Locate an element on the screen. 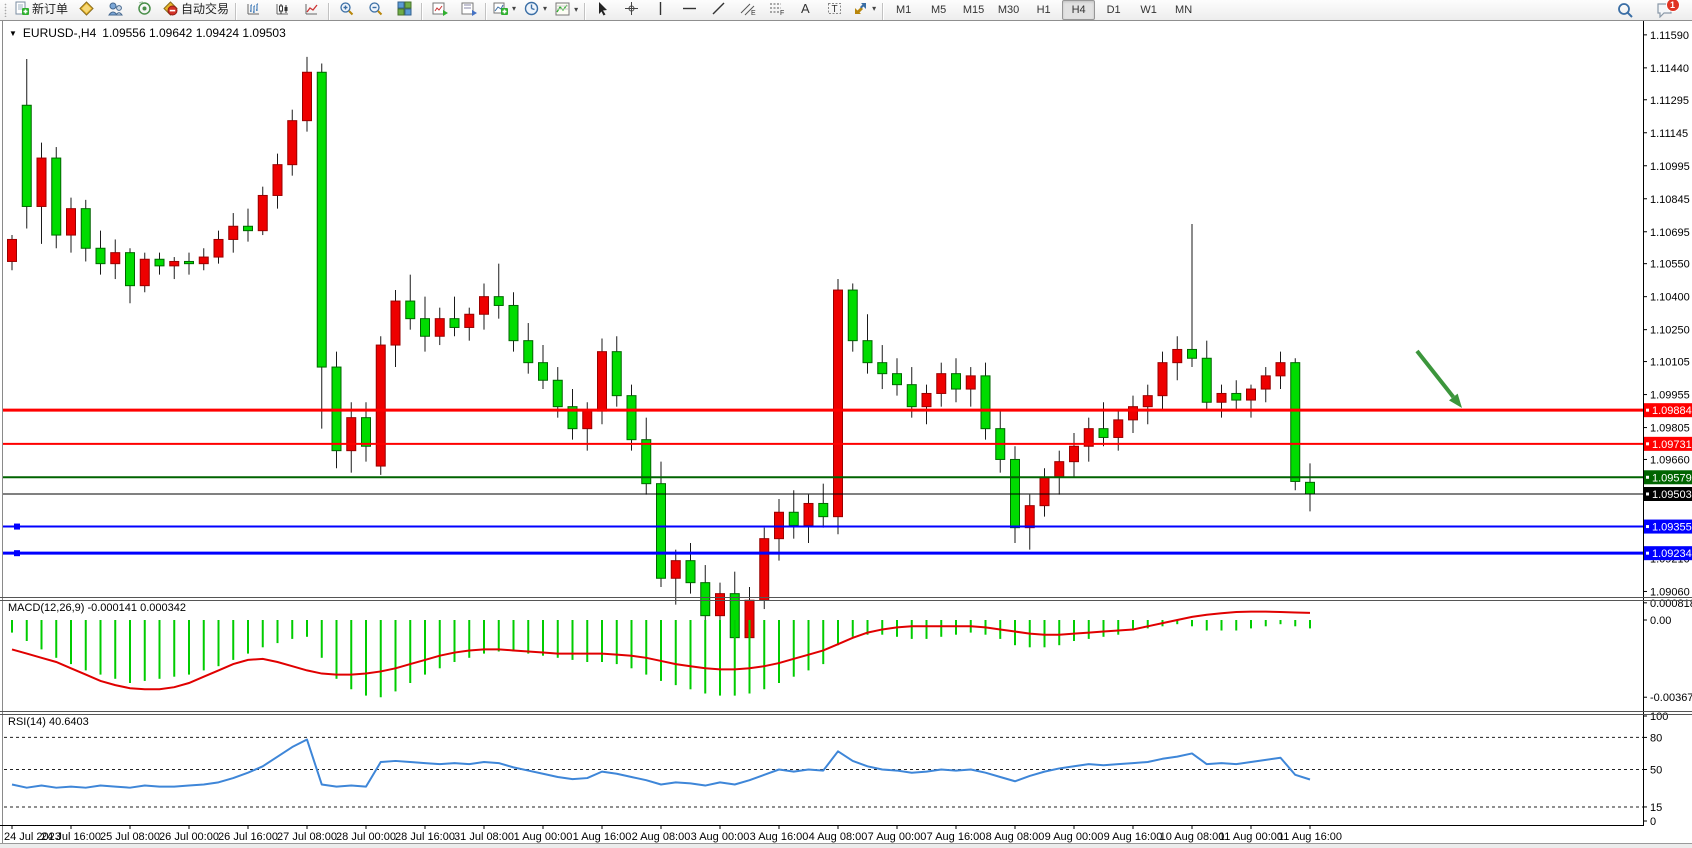 Image resolution: width=1692 pixels, height=848 pixels. timeframe-button-m5: M5 is located at coordinates (938, 10).